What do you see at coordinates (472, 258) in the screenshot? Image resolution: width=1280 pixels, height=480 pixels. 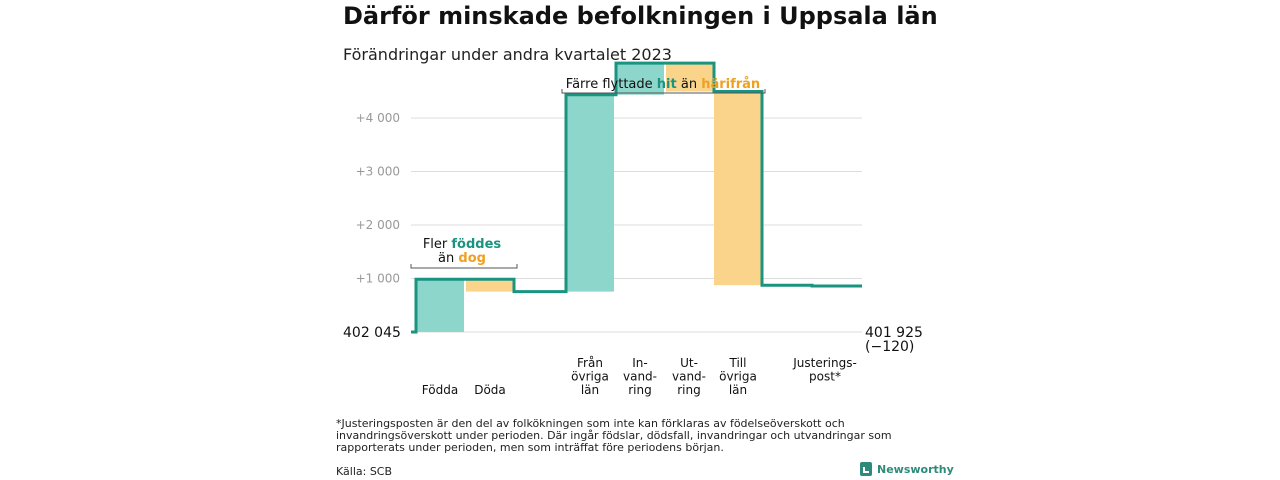 I see `annotation-highlight: dog` at bounding box center [472, 258].